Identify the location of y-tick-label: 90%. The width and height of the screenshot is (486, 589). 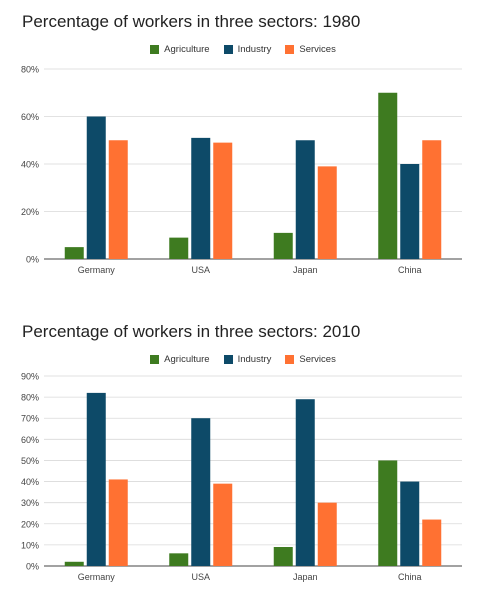
(30, 377).